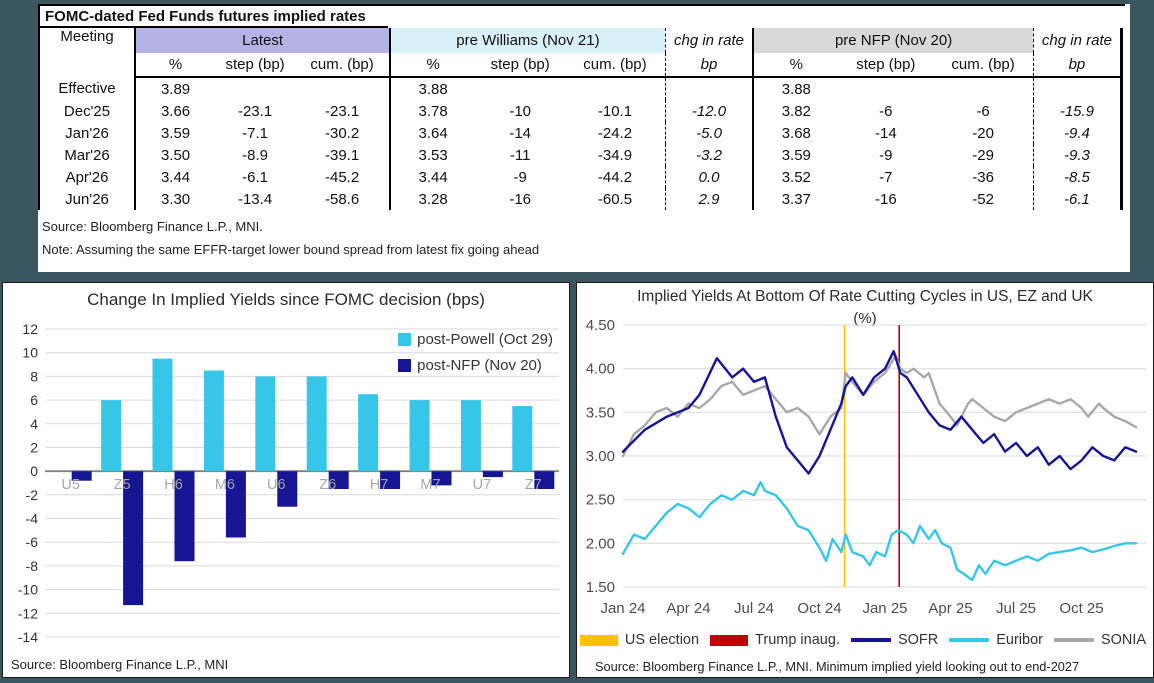  Describe the element at coordinates (918, 640) in the screenshot. I see `legend-label-sofr: SOFR` at that location.